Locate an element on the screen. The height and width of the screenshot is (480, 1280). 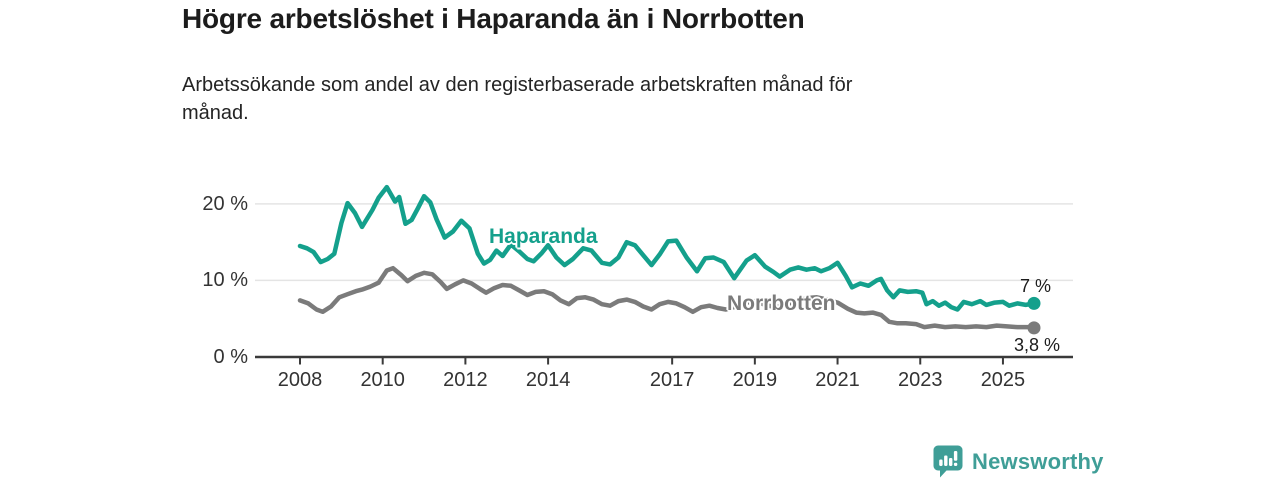
x-axis-label: 2012 is located at coordinates (465, 380).